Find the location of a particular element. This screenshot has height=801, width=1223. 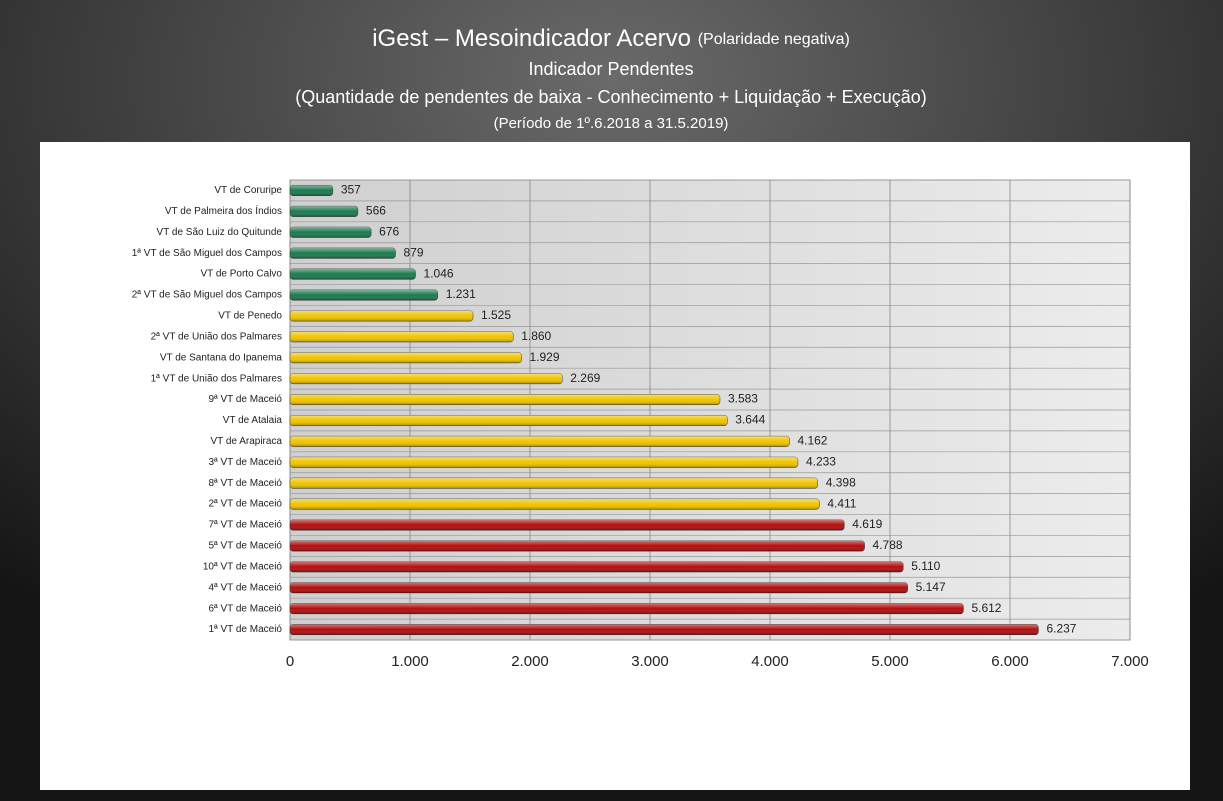

value-label: 2.269 is located at coordinates (585, 378).